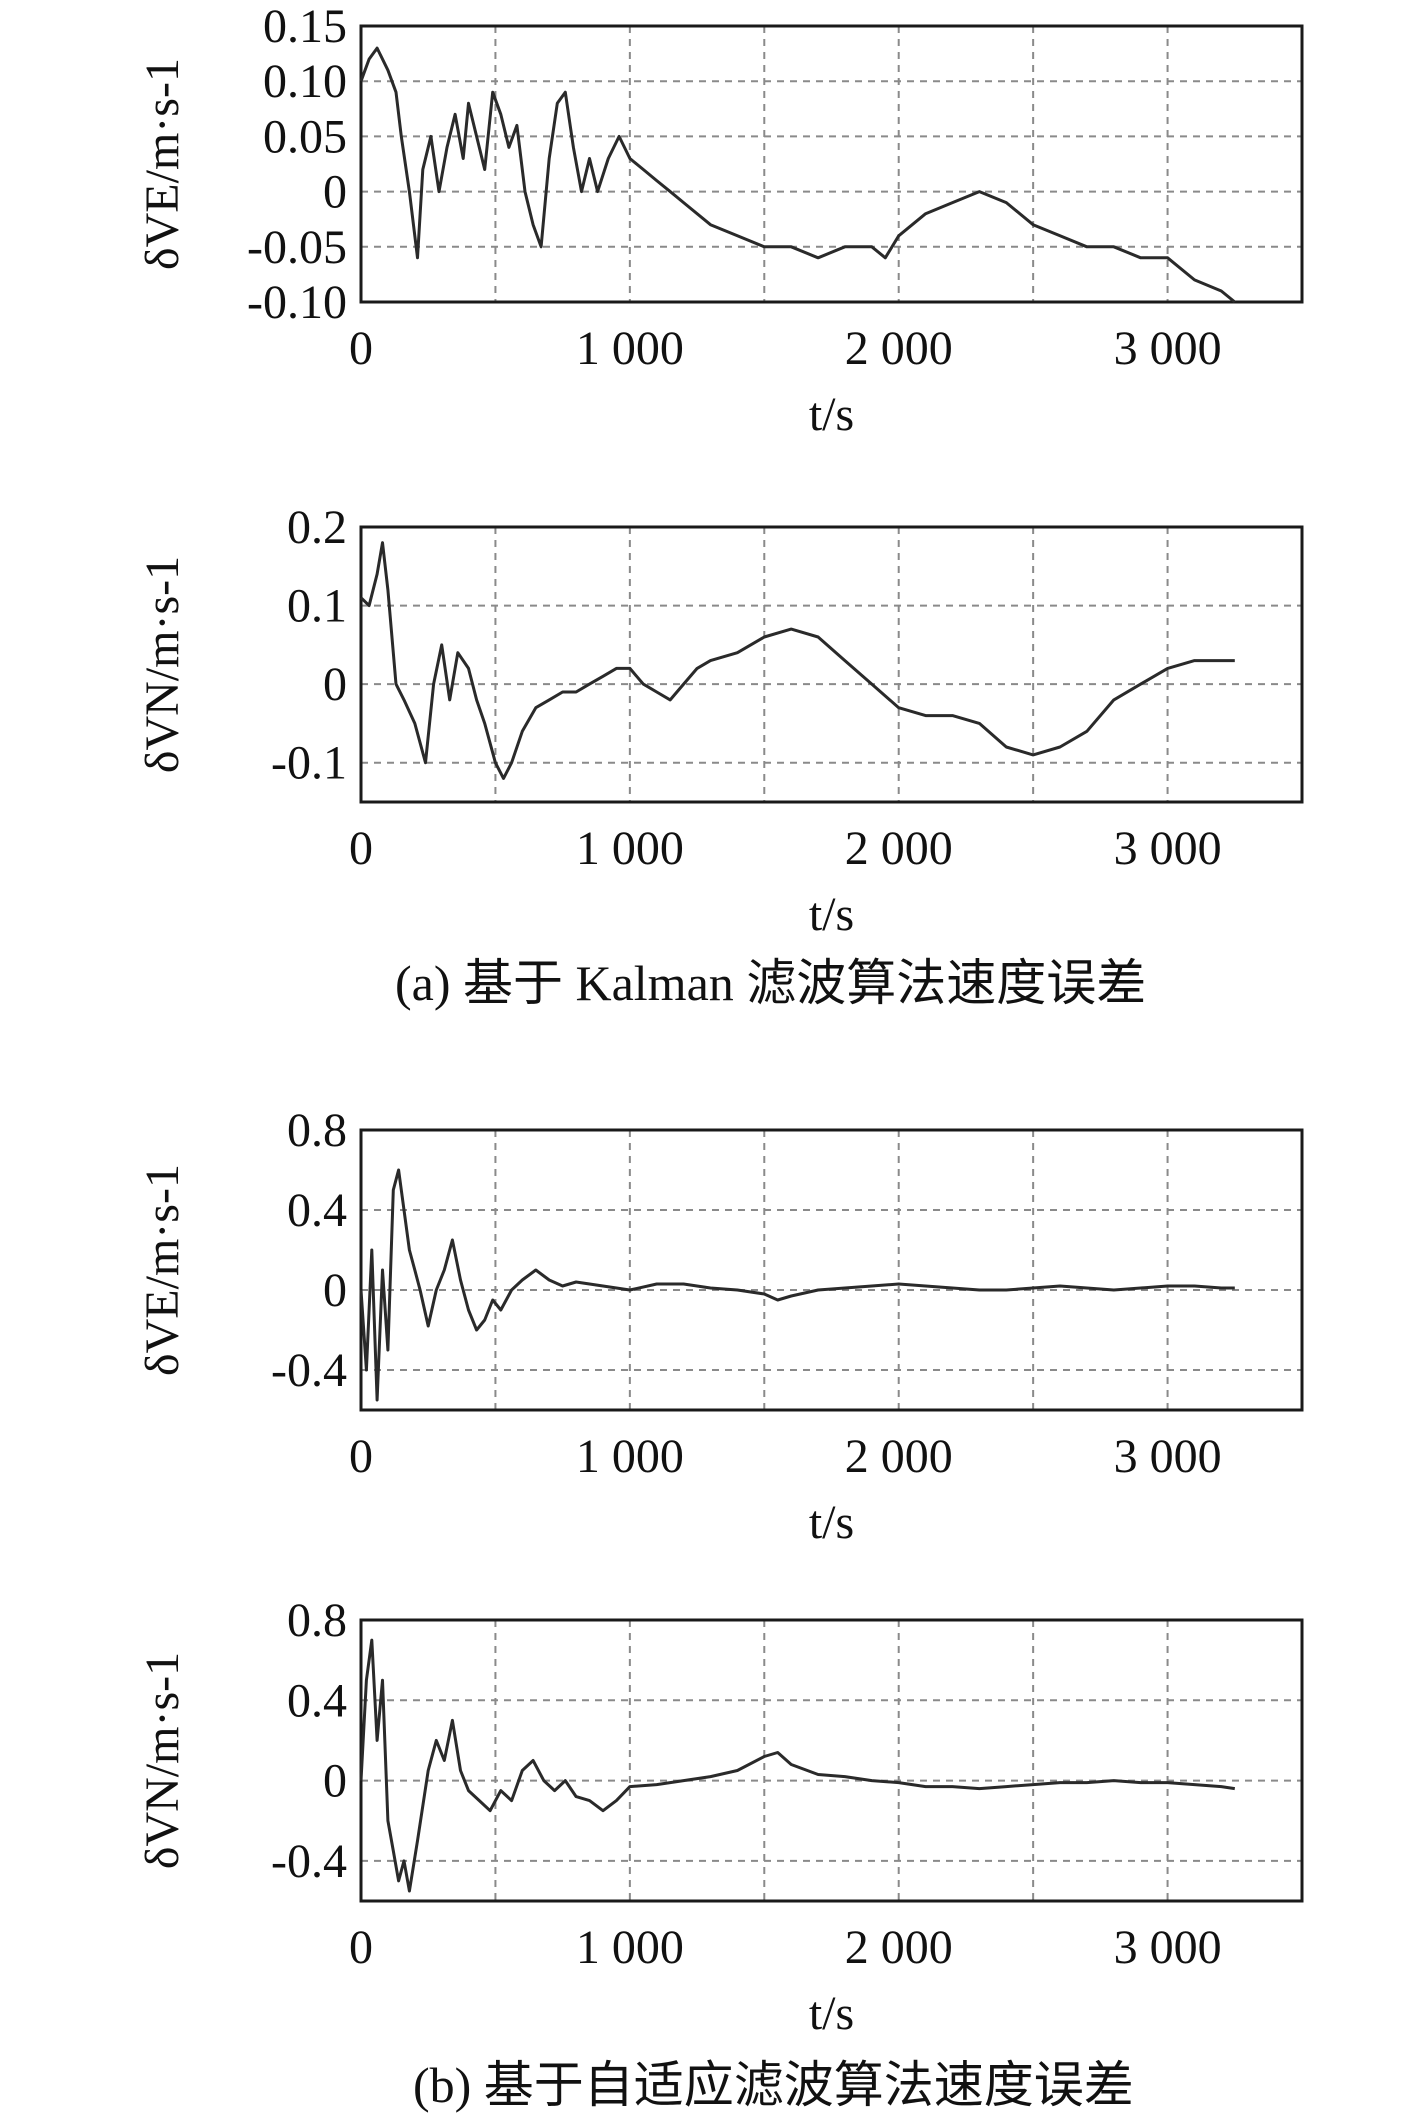 The height and width of the screenshot is (2127, 1417). I want to click on caption-b: (b) 基于自适应滤波算法速度误差, so click(773, 2085).